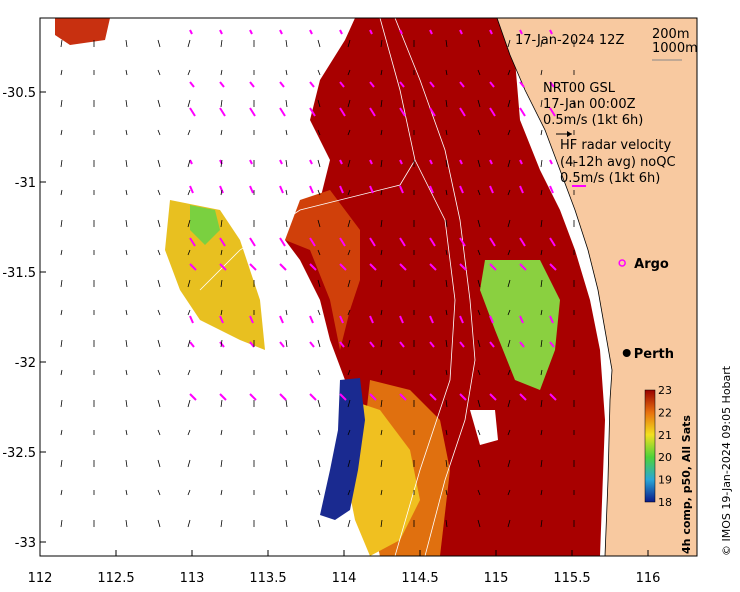 This screenshot has width=740, height=592. I want to click on colorbar-tick-label: 21, so click(665, 435).